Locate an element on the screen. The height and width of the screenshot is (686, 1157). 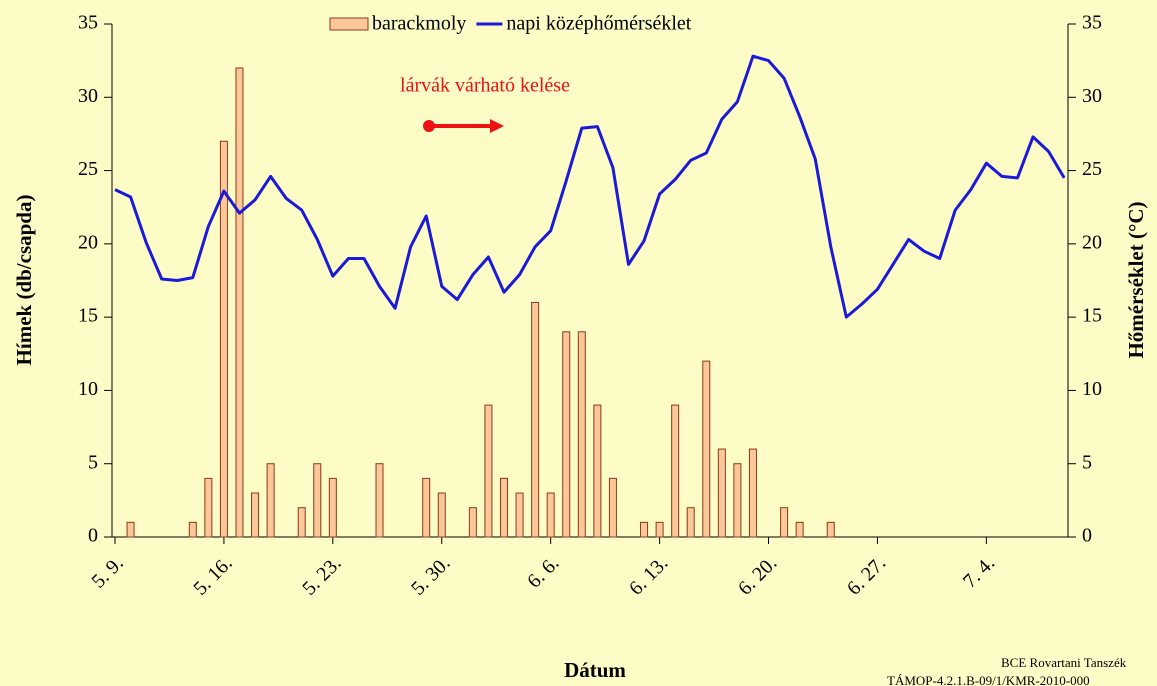
y2-tick-label: 5 is located at coordinates (1087, 462).